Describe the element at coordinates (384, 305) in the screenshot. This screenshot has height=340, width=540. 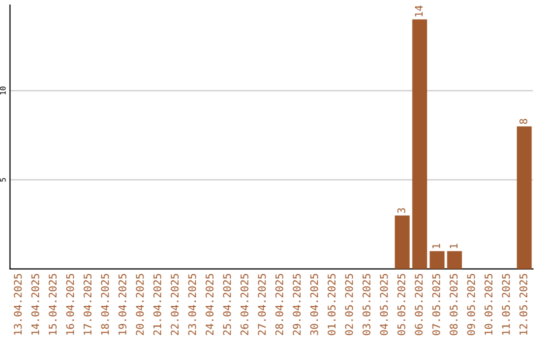
I see `x-tick-label: 04.05.2025` at that location.